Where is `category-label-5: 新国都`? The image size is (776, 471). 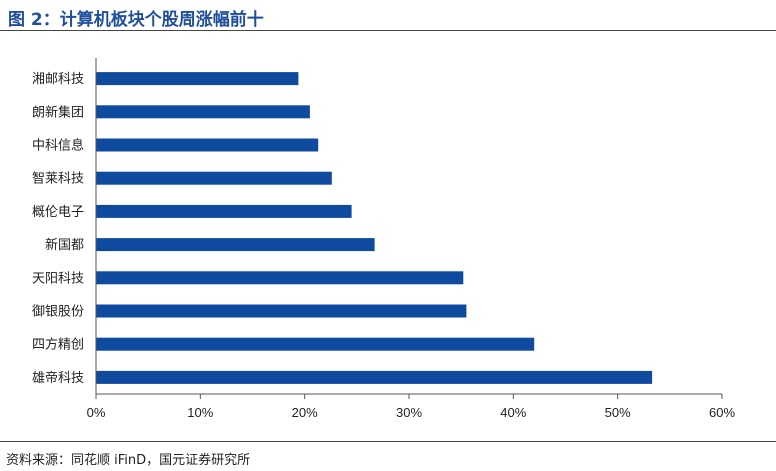 category-label-5: 新国都 is located at coordinates (64, 245).